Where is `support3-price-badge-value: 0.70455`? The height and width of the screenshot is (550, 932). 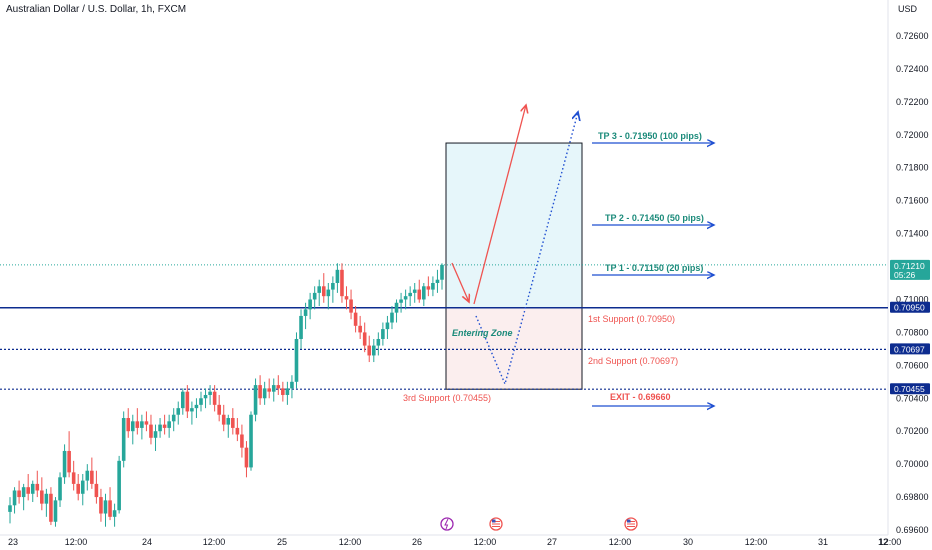 support3-price-badge-value: 0.70455 is located at coordinates (909, 389).